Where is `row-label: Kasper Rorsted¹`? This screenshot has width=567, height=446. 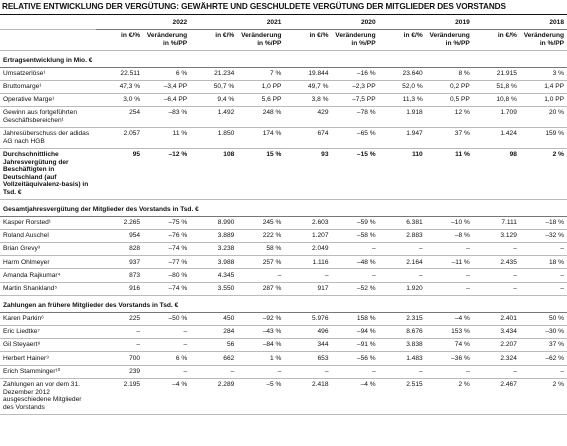
row-label: Kasper Rorsted¹ is located at coordinates (48, 223).